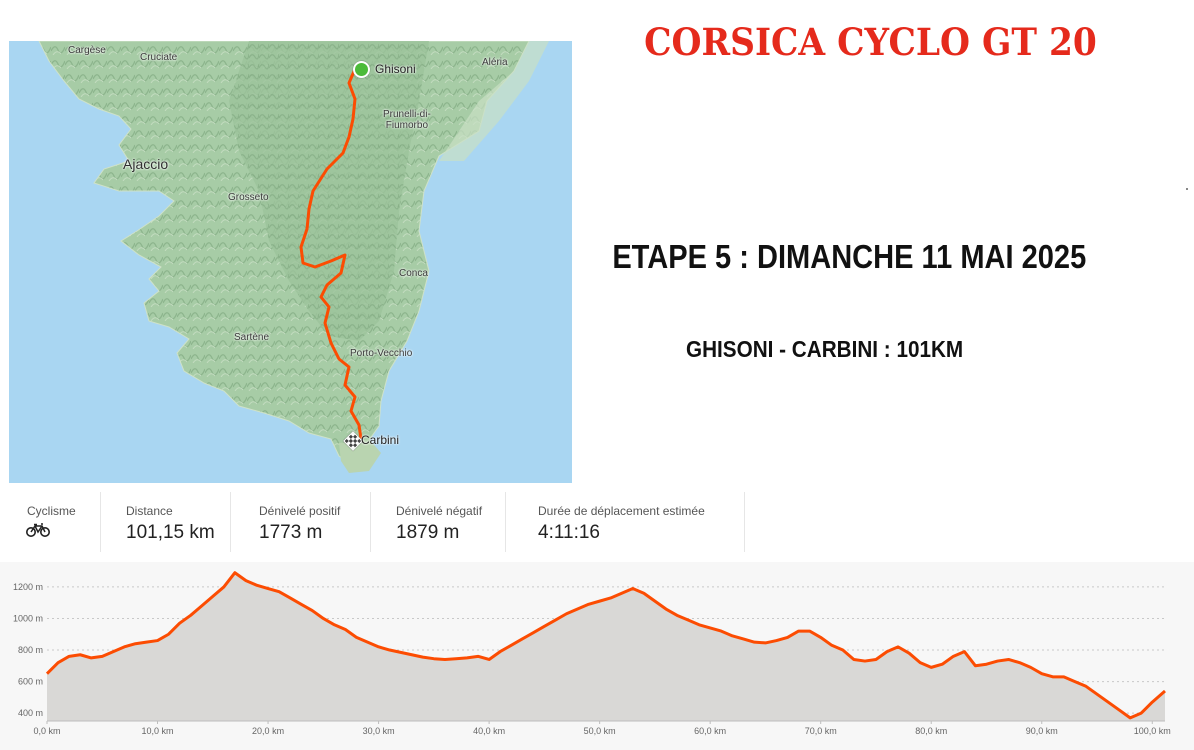 This screenshot has width=1194, height=750. What do you see at coordinates (158, 731) in the screenshot?
I see `x-tick-label: 10,0 km` at bounding box center [158, 731].